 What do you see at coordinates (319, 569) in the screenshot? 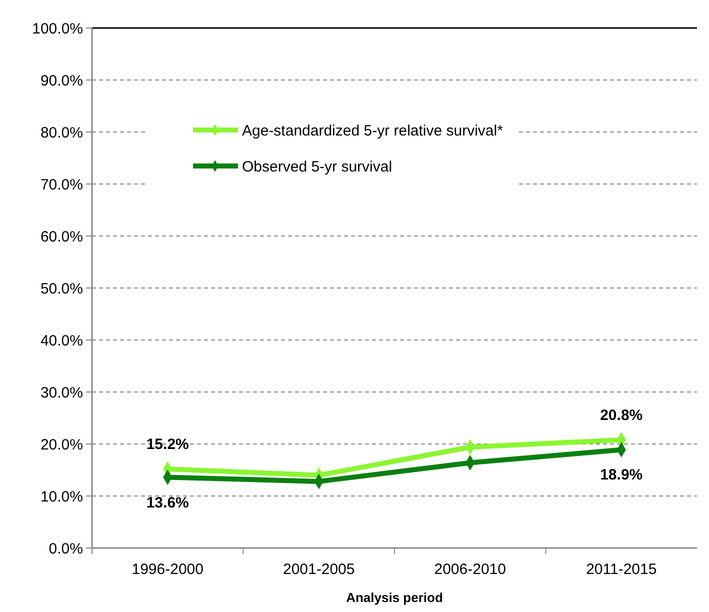
I see `x-tick-label: 2001-2005` at bounding box center [319, 569].